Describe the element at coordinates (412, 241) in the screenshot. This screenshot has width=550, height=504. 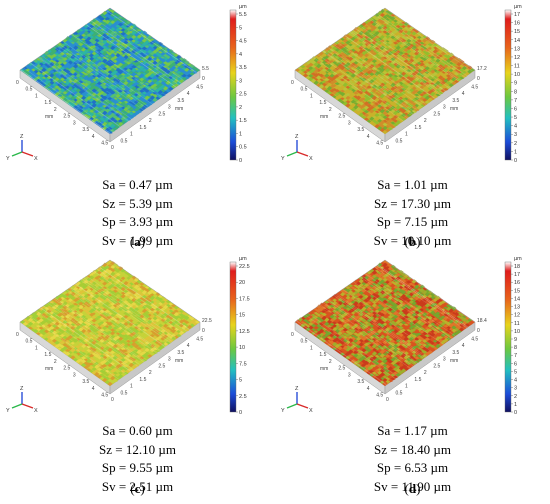
I see `panel-label-b: (b)` at that location.